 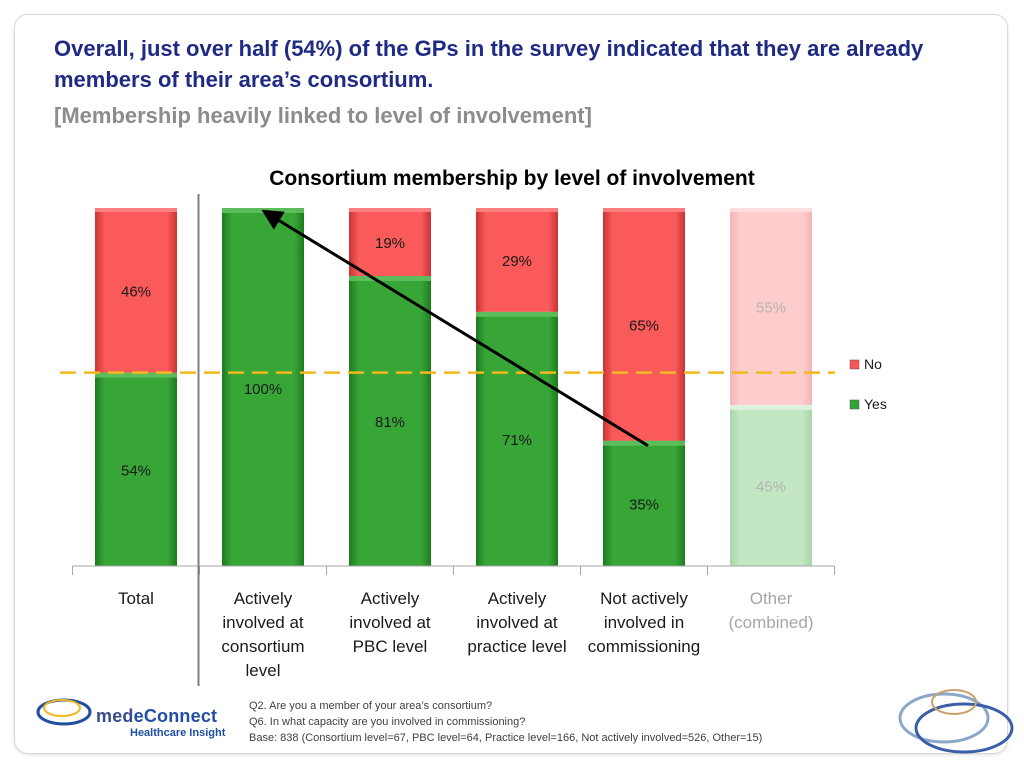 I want to click on data-label-no-4: 65%, so click(x=644, y=325).